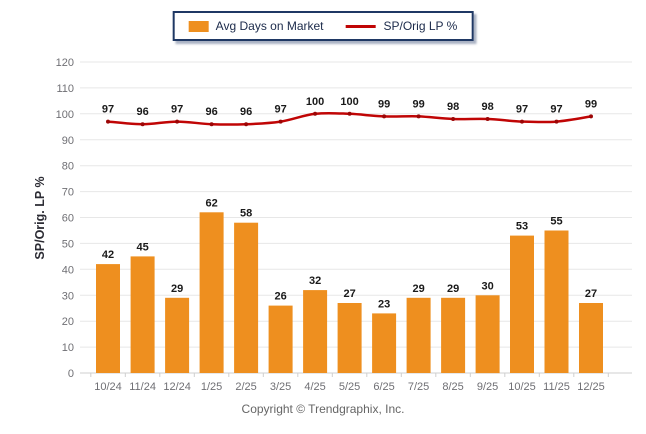 Image resolution: width=646 pixels, height=434 pixels. I want to click on bar-value-label: 45, so click(142, 247).